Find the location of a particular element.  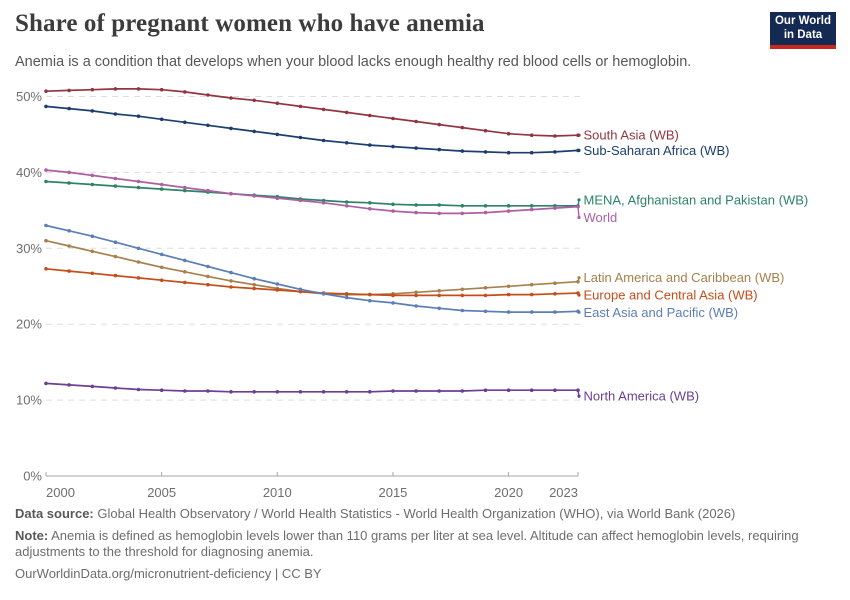

series-label-latin-america-and-caribbean-wb: Latin America and Caribbean (WB) is located at coordinates (684, 277).